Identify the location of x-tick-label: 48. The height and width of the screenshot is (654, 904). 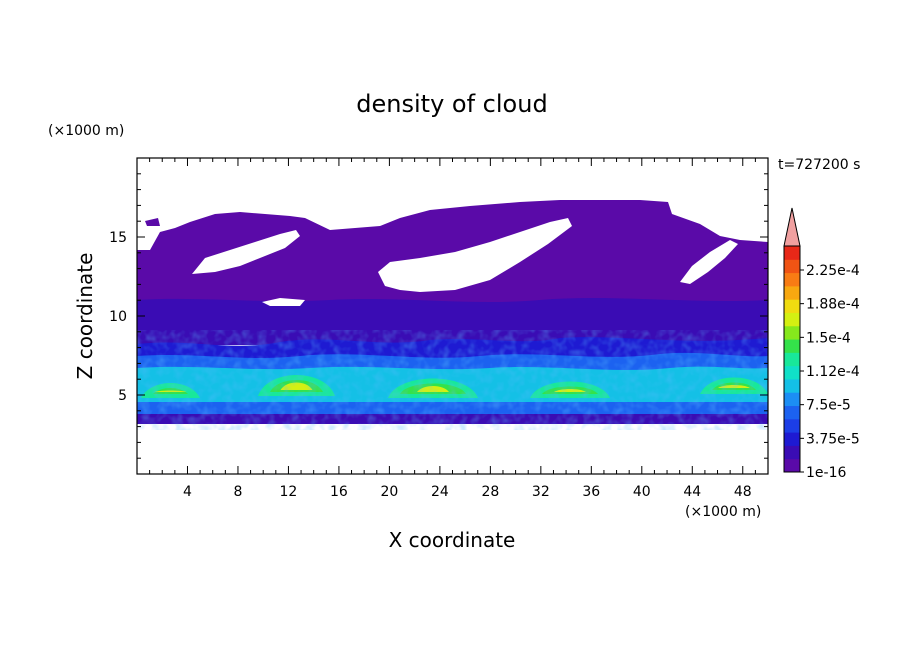
(743, 492).